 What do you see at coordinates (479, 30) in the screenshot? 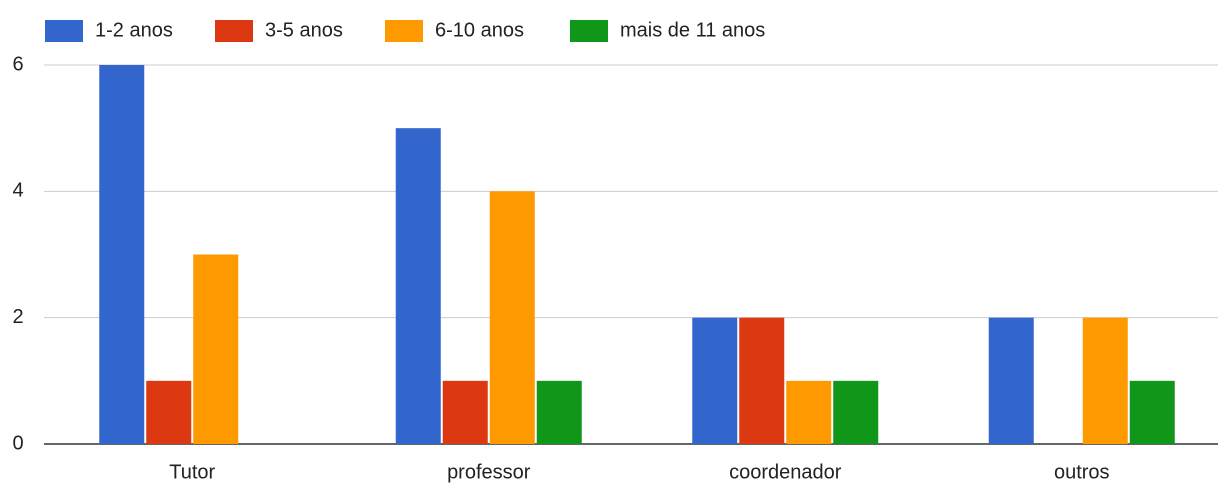
I see `legend-label: 6-10 anos` at bounding box center [479, 30].